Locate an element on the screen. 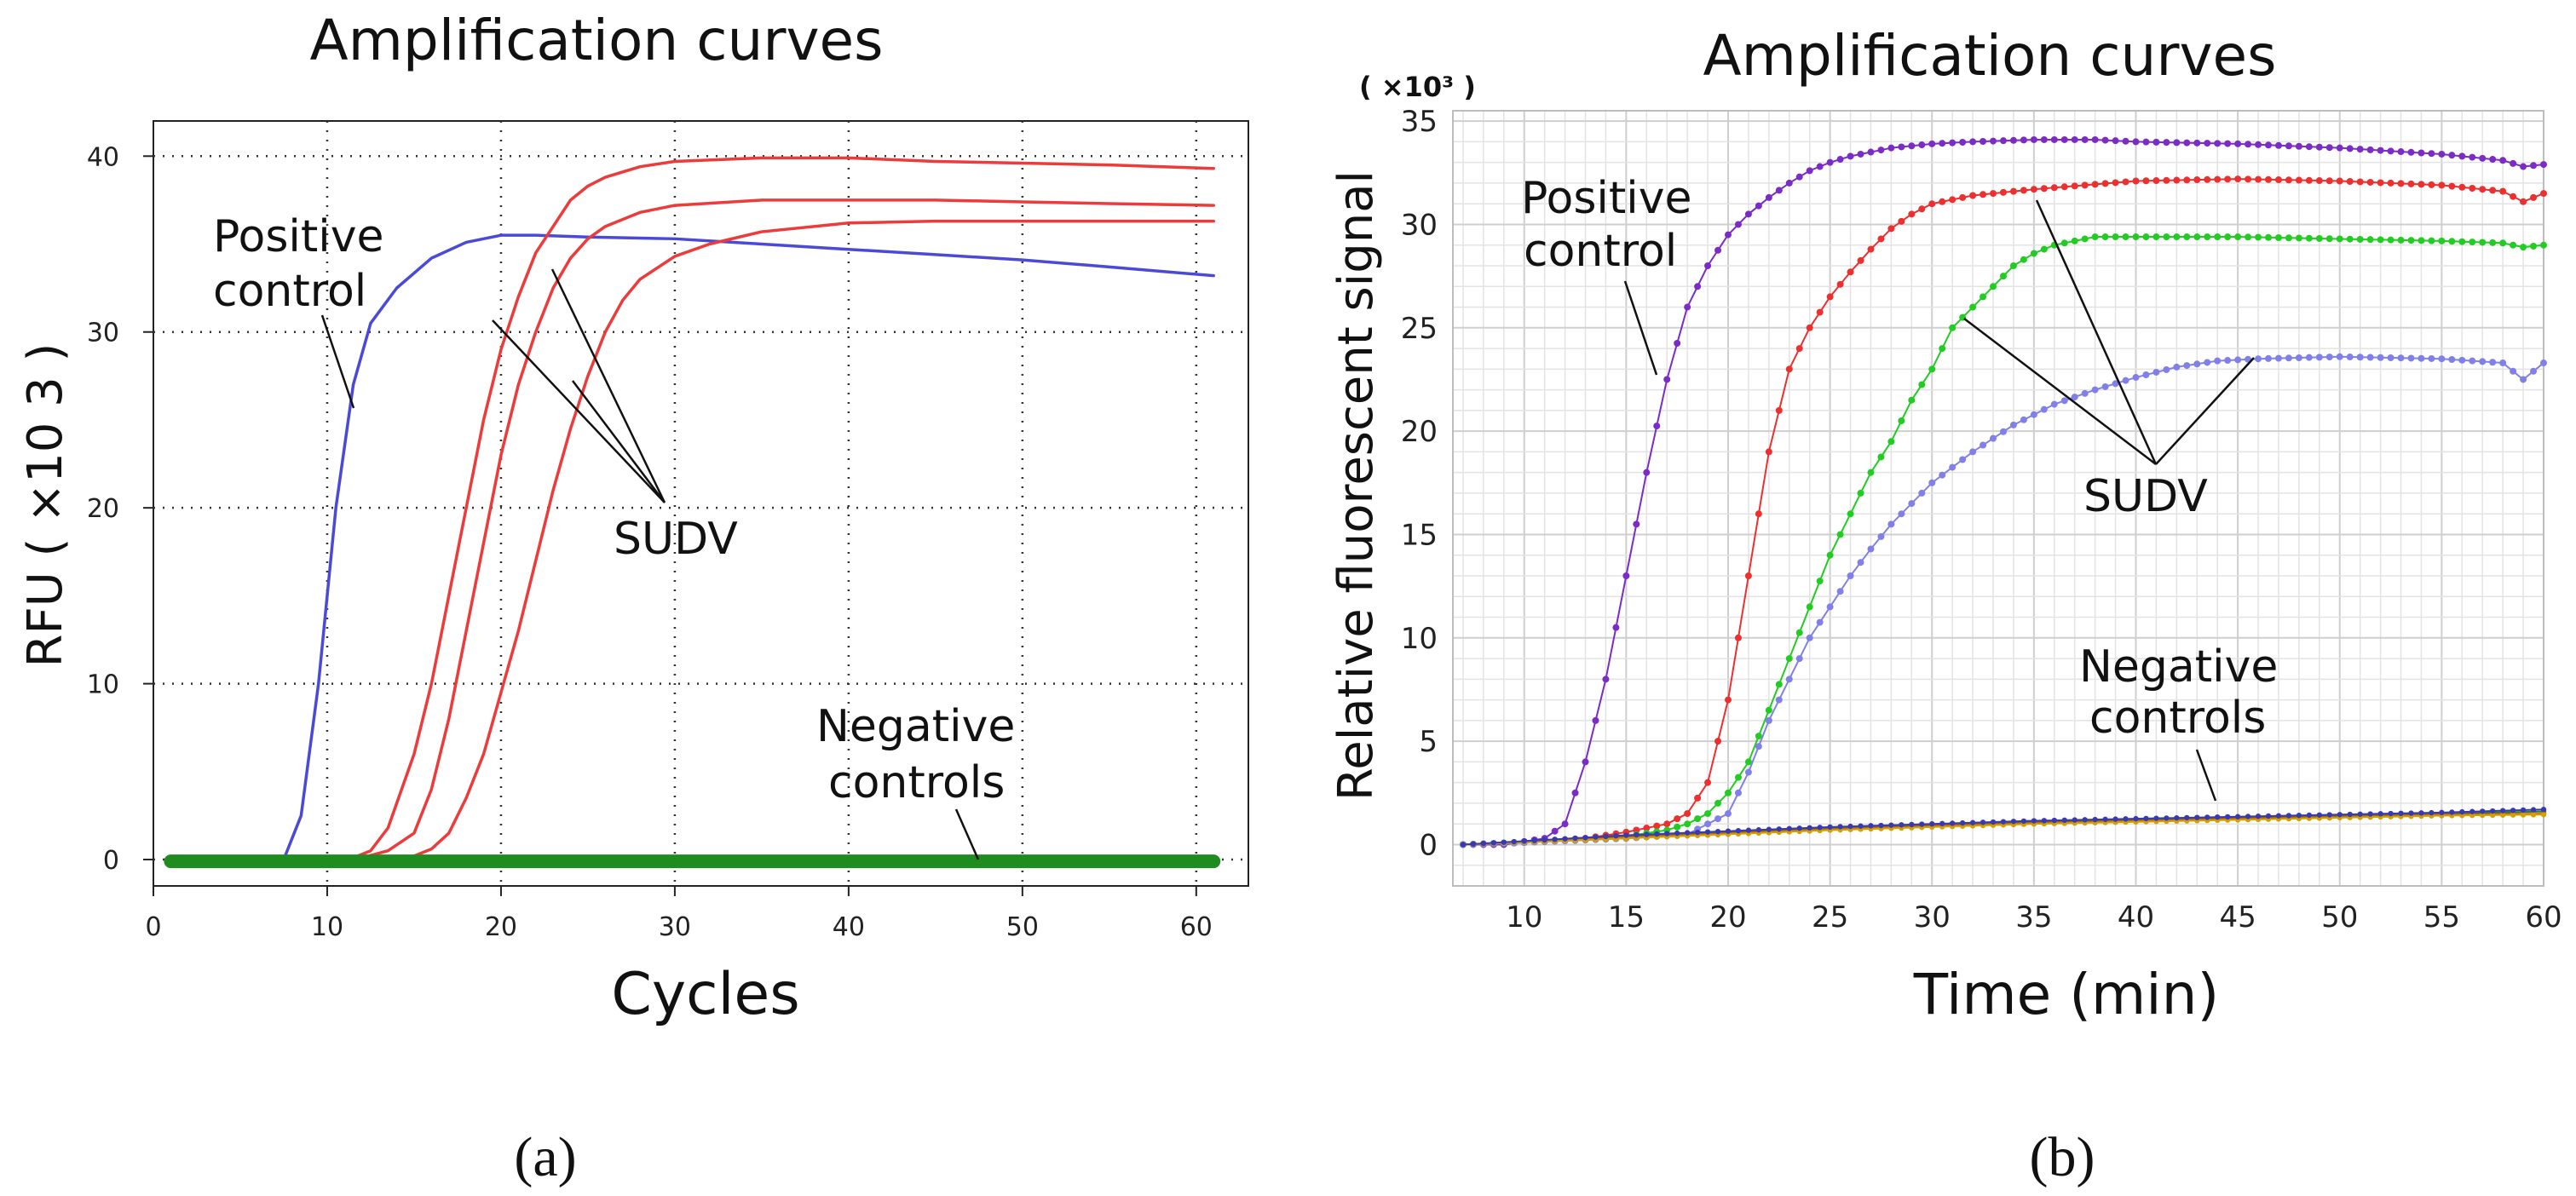  panel-b-annotation-positive: Positive control is located at coordinates (1606, 225).